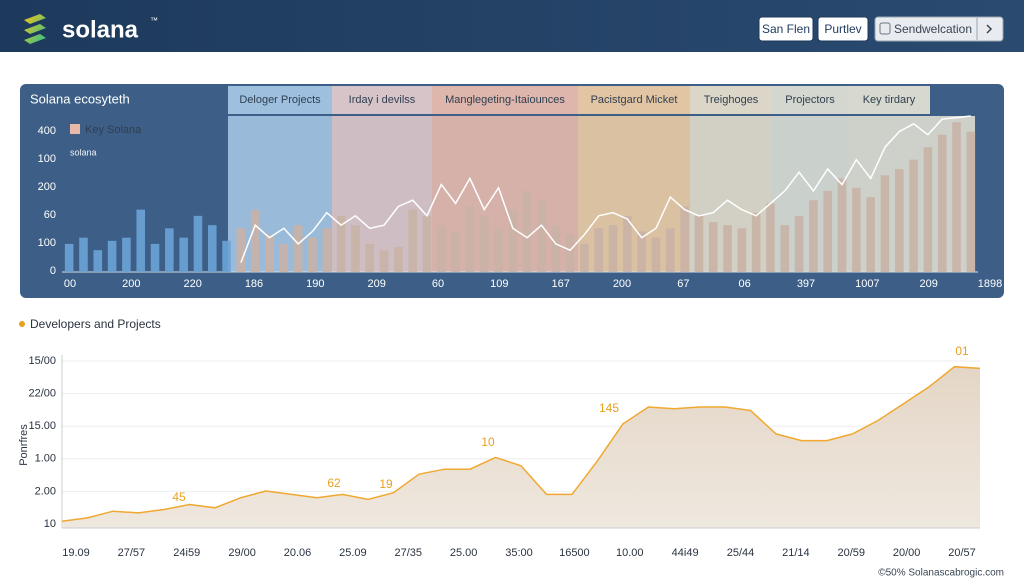  Describe the element at coordinates (941, 573) in the screenshot. I see `footer: ©50% Solanascabrogic.com` at that location.